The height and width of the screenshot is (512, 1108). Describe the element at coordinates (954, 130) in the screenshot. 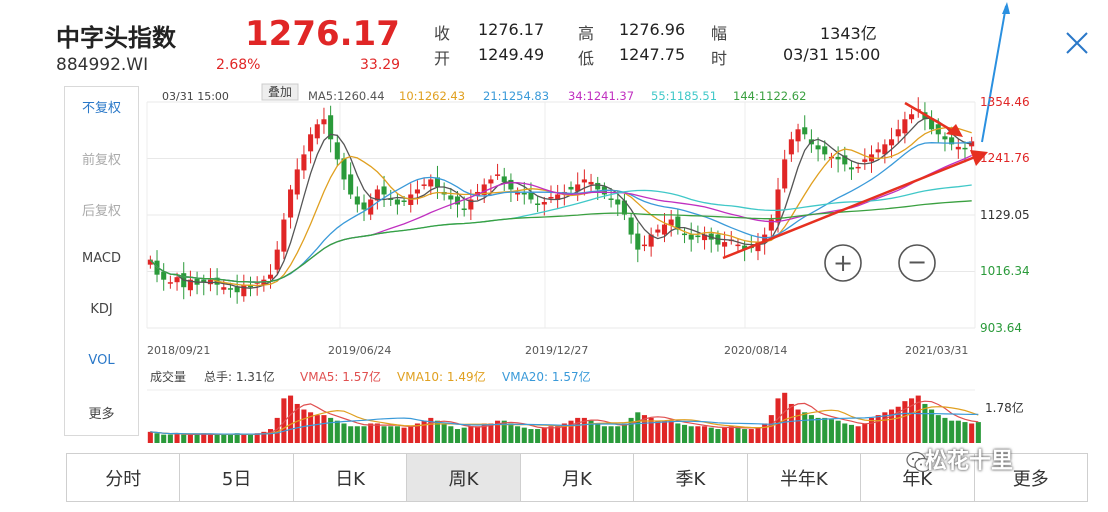

I see `downtrend-arrowhead-icon` at that location.